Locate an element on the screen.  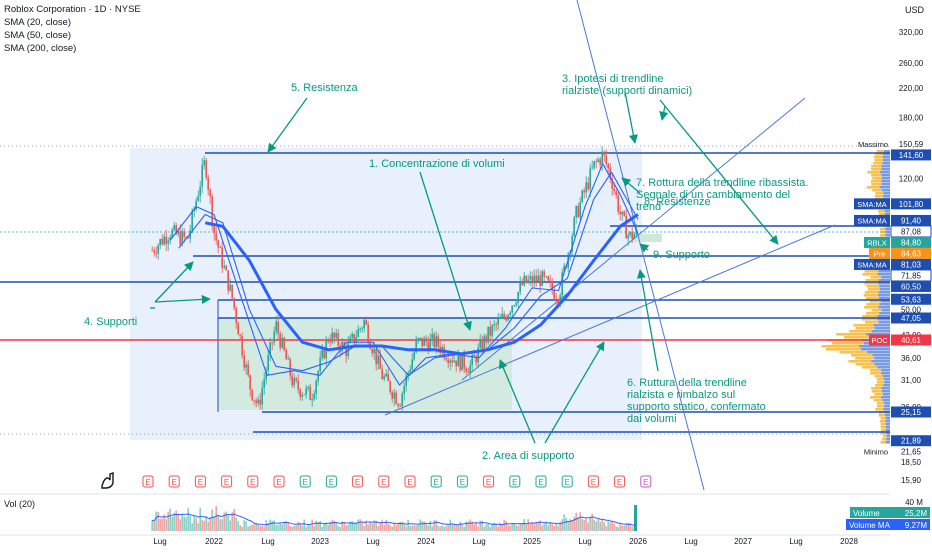
time-tick: Lug is located at coordinates (159, 541).